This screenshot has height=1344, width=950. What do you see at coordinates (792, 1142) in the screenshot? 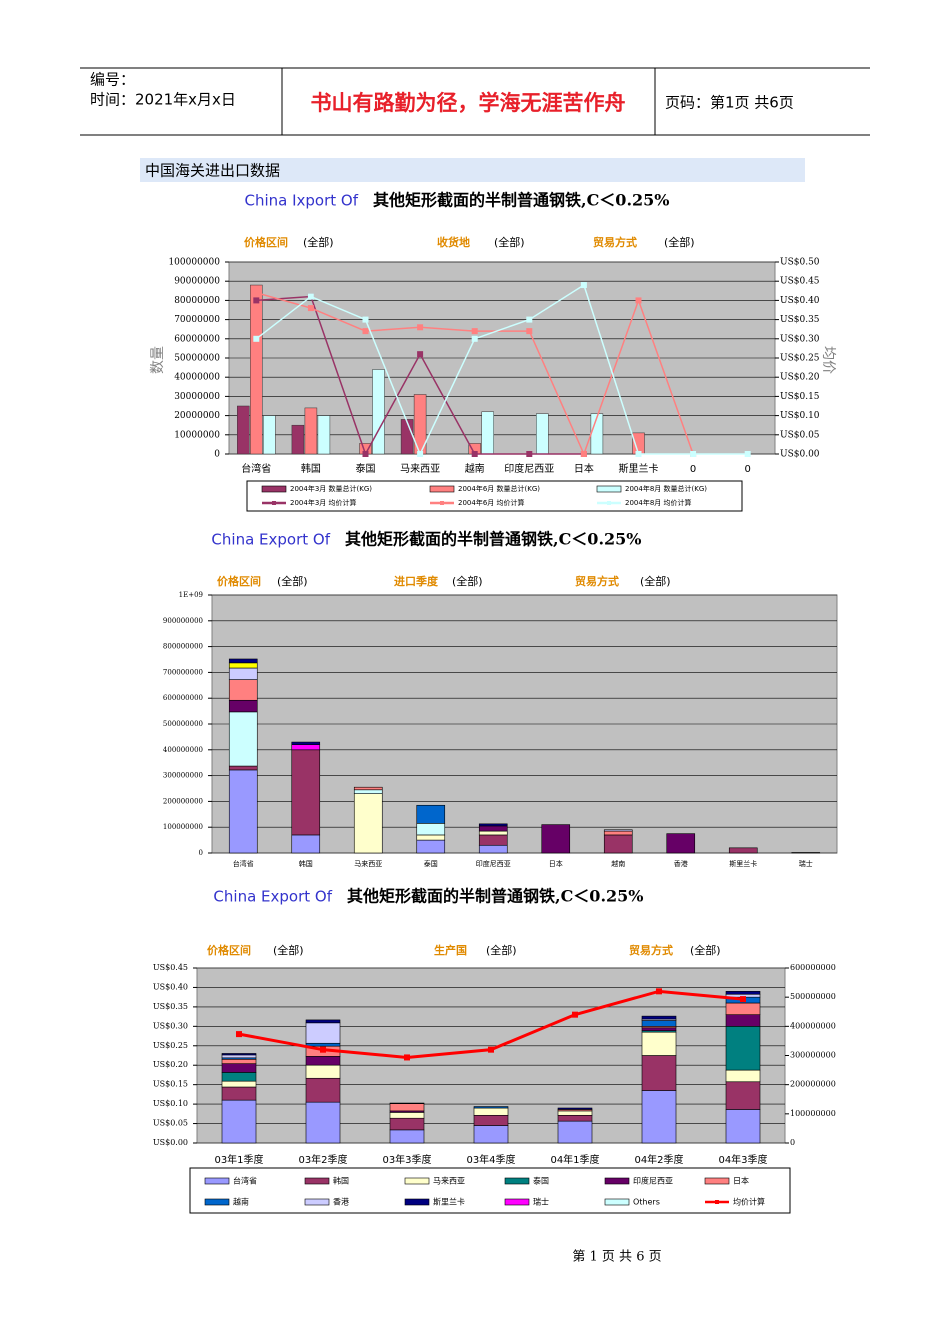
I see `y2-tick-label: 0` at bounding box center [792, 1142].